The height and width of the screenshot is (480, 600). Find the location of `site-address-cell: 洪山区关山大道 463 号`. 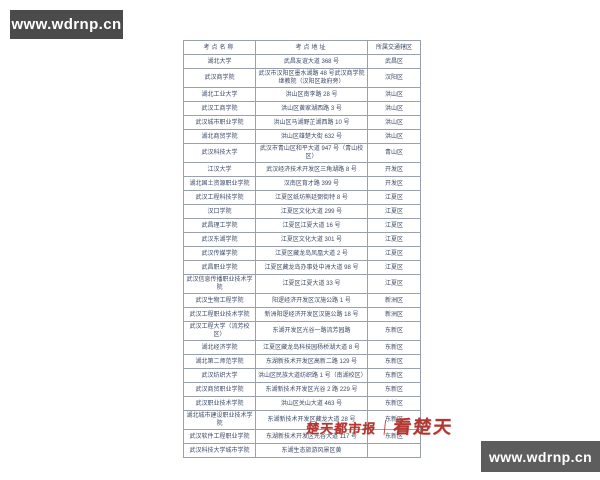

site-address-cell: 洪山区关山大道 463 号 is located at coordinates (311, 403).